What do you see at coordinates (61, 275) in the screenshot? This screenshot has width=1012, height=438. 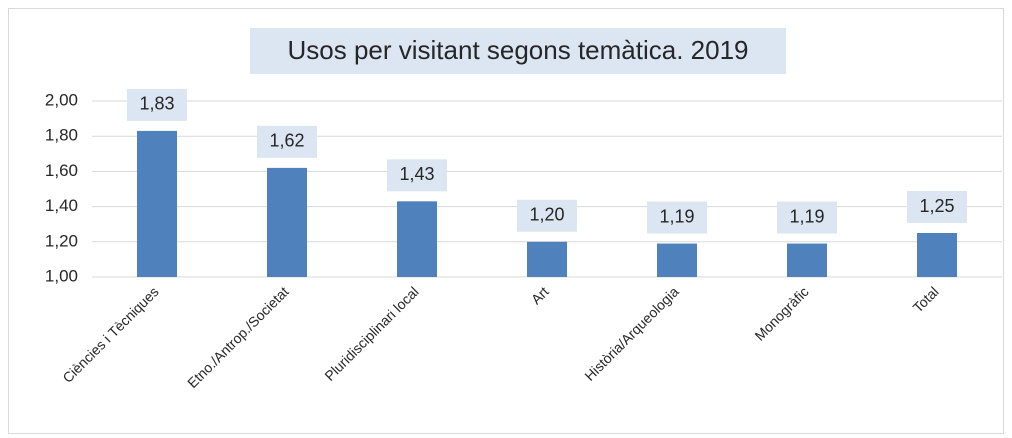 I see `y-tick-label: 1,00` at bounding box center [61, 275].